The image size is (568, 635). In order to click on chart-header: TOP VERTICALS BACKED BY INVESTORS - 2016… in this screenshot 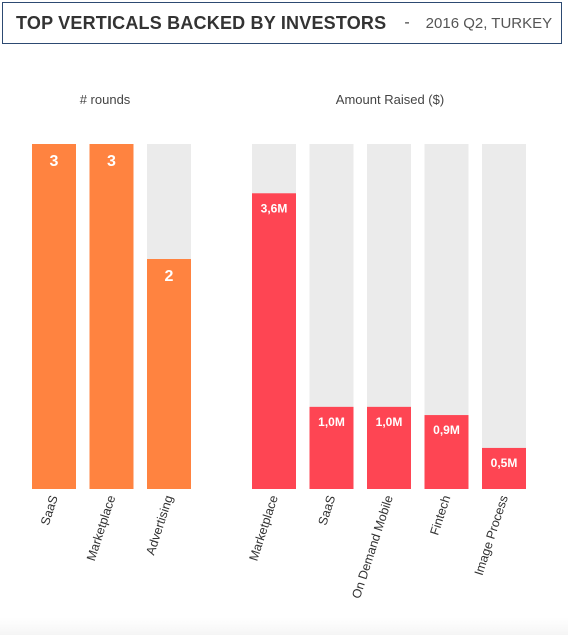, I will do `click(282, 23)`.